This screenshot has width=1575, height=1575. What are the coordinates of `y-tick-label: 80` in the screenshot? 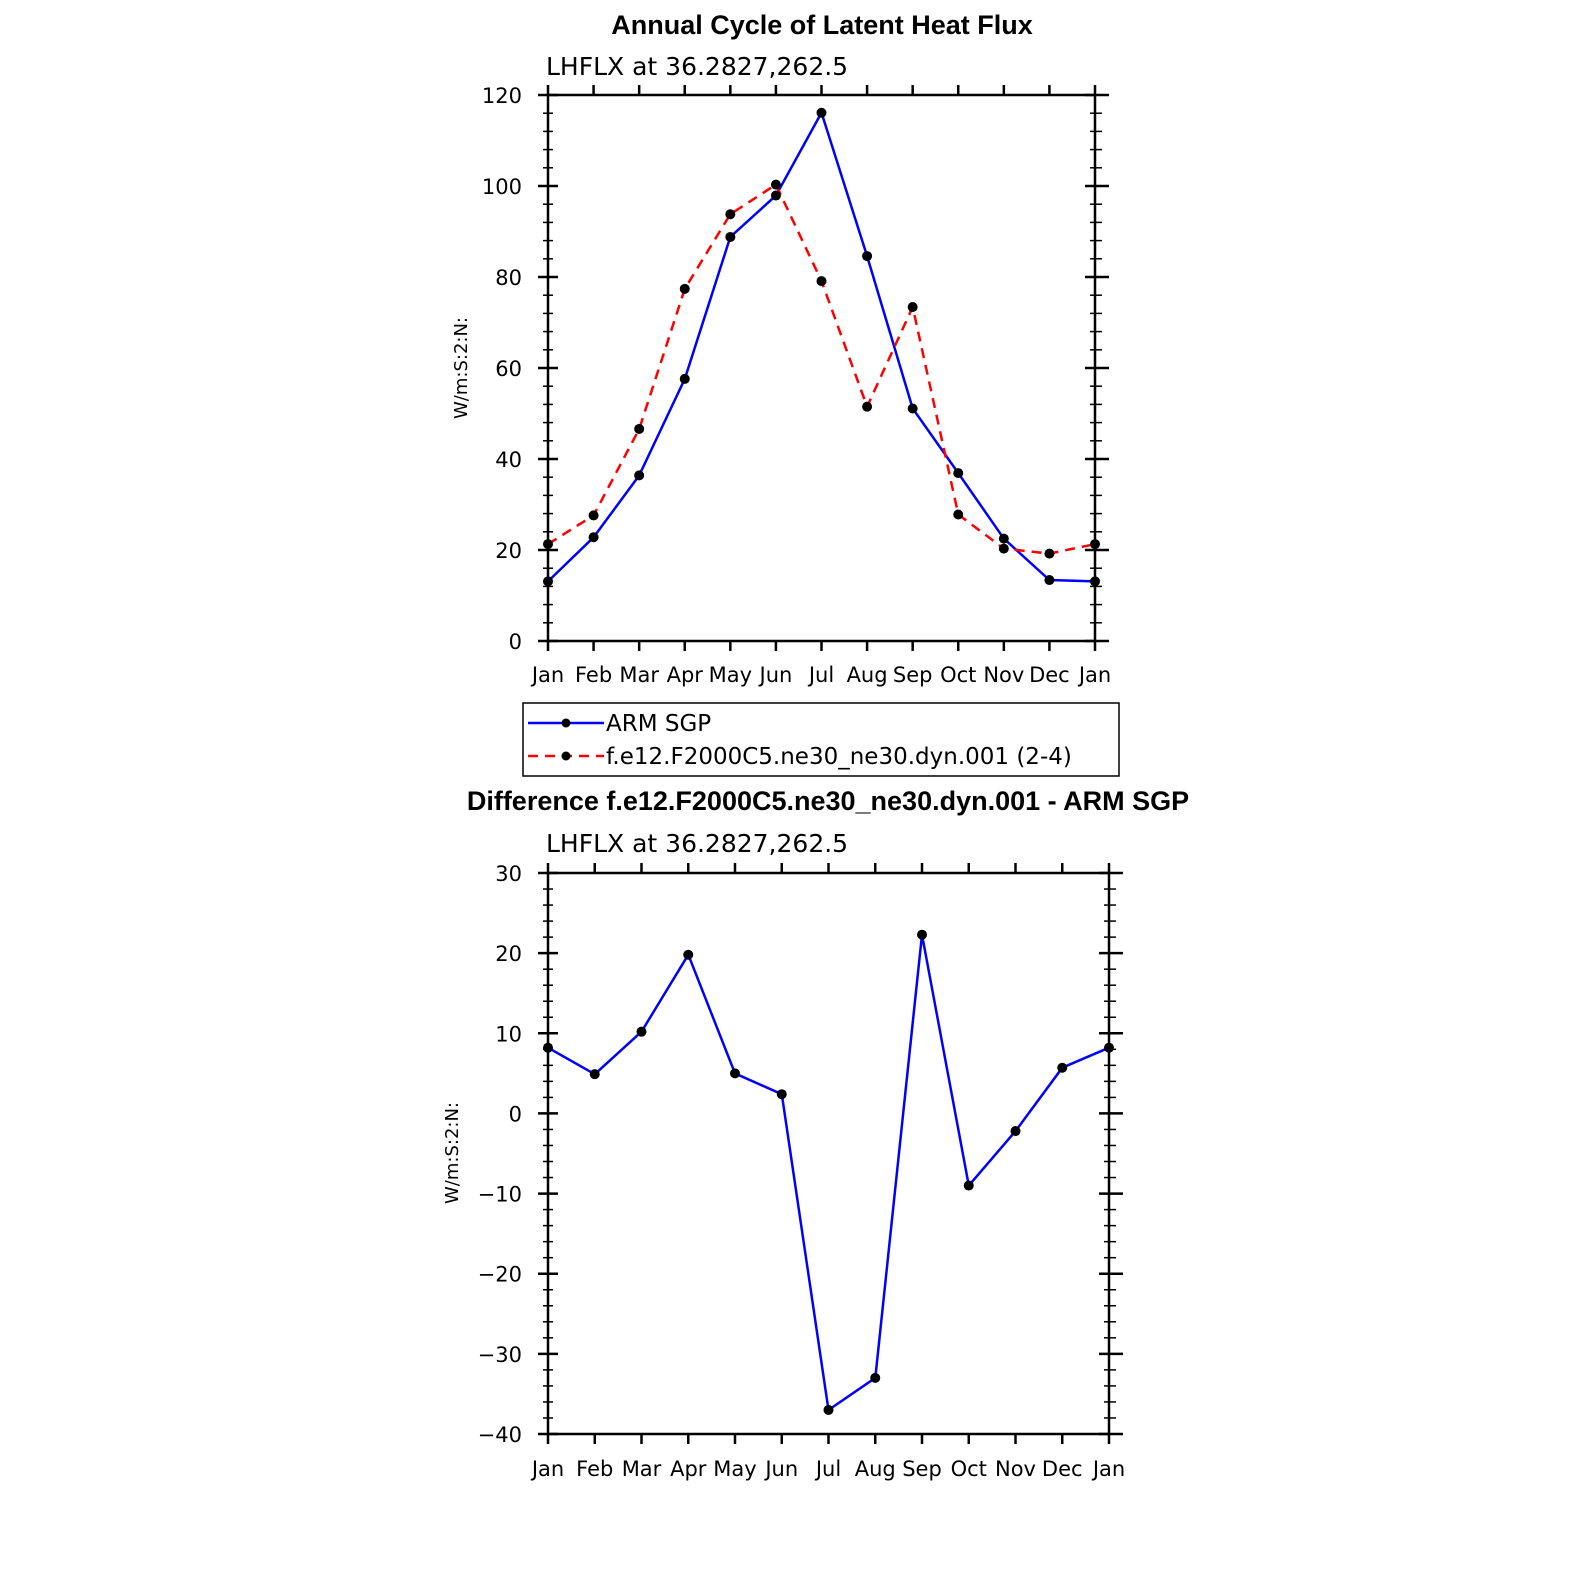 It's located at (508, 278).